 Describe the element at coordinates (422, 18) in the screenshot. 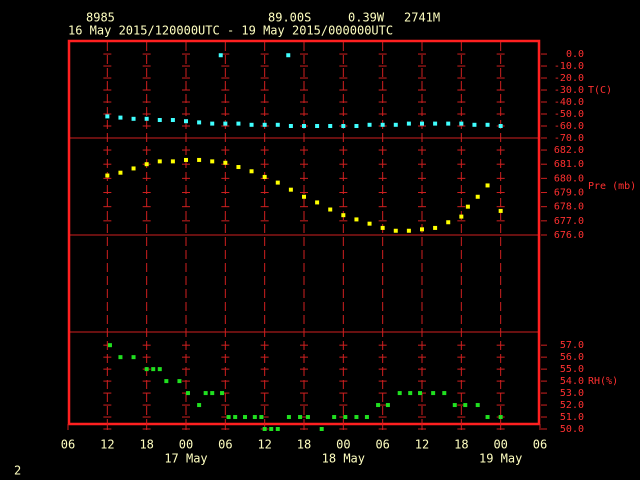

I see `elevation: 2741M` at that location.